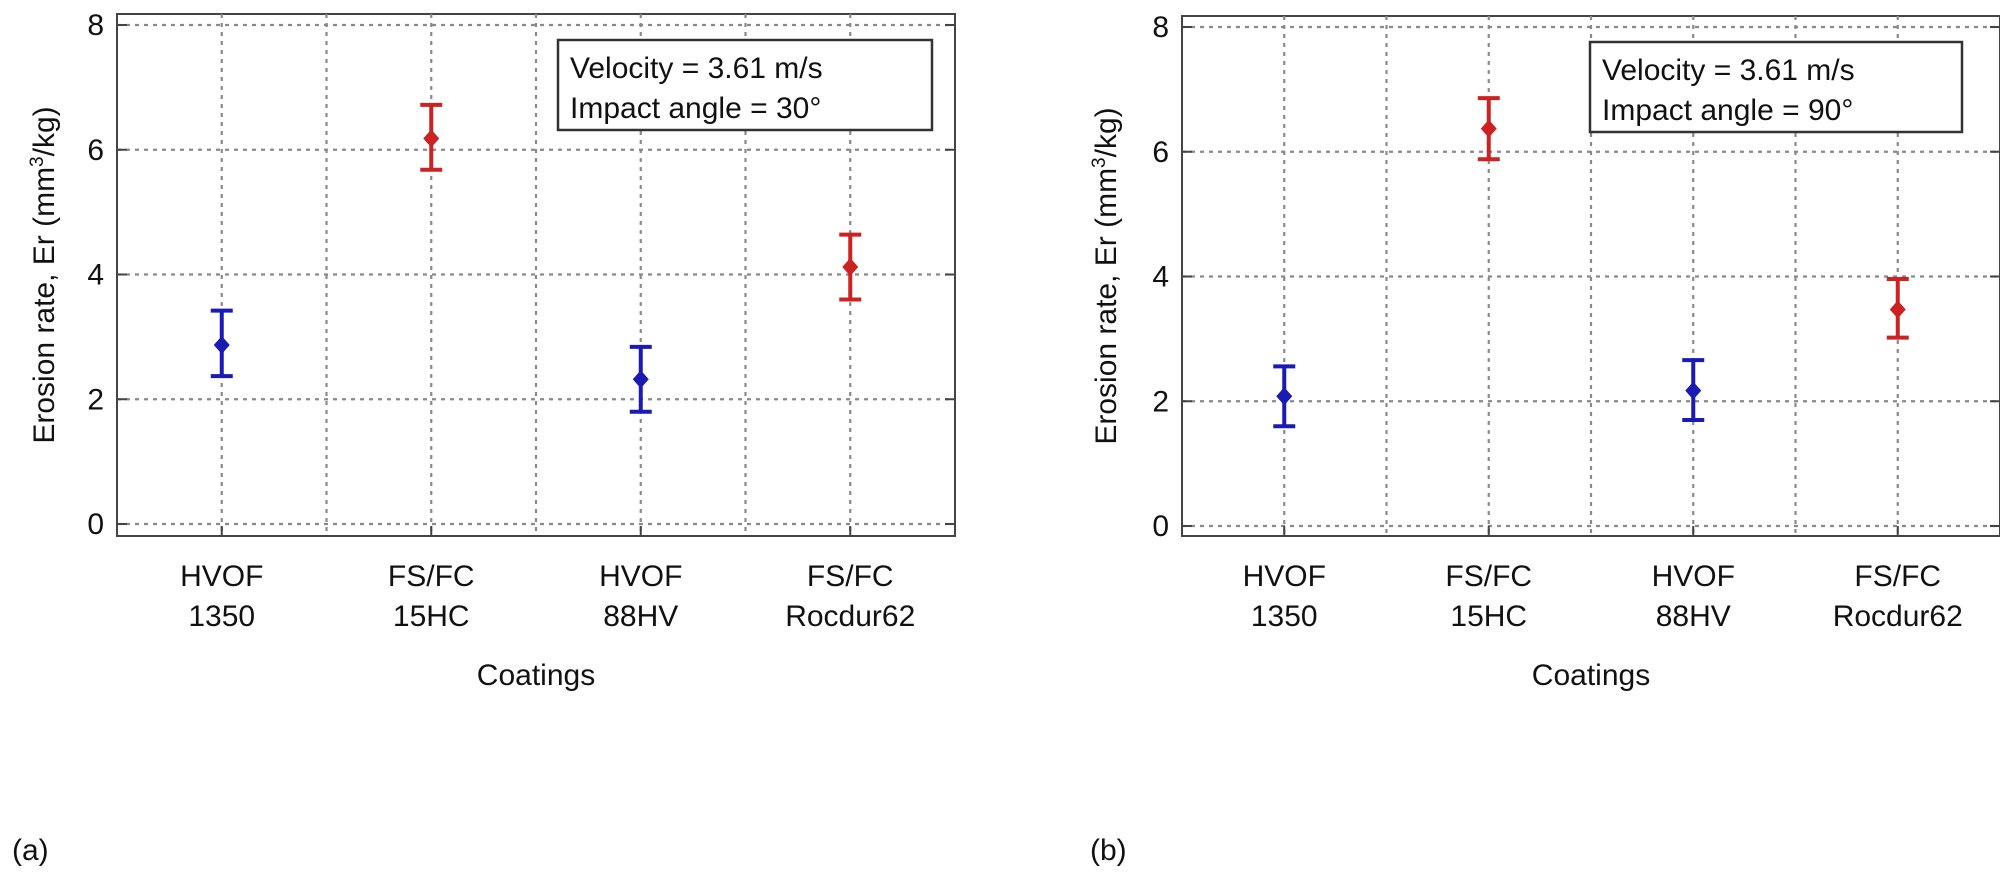  I want to click on panel-label: (b), so click(1108, 850).